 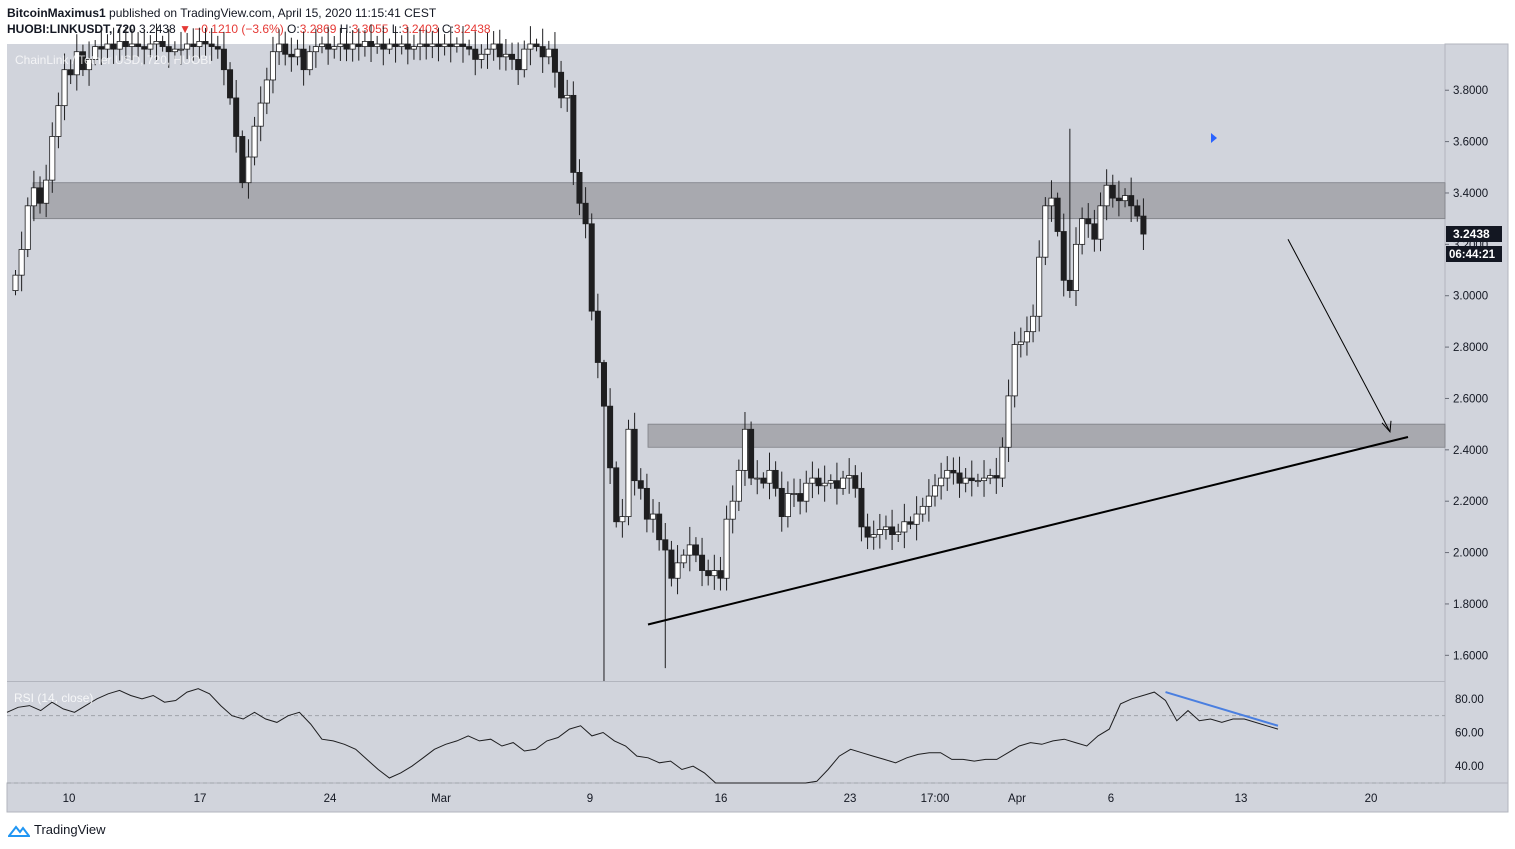 I want to click on author-name: BitcoinMaximus1, so click(x=56, y=13).